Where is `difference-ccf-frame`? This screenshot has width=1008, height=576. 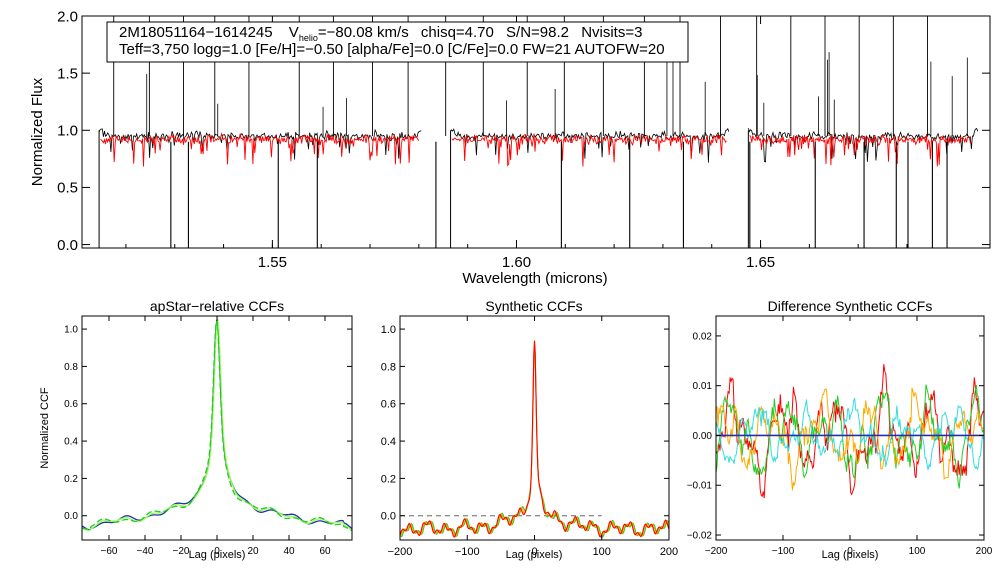
difference-ccf-frame is located at coordinates (850, 428).